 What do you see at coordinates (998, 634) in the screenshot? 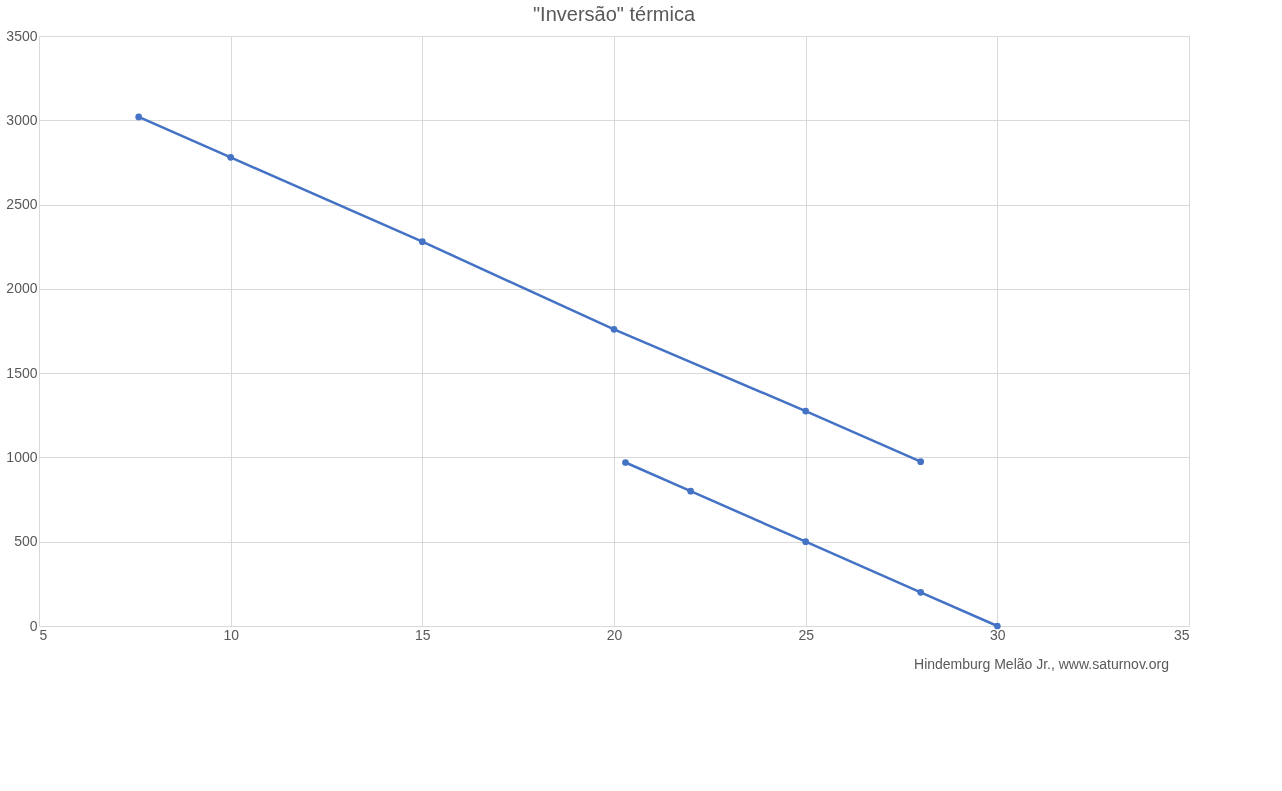
I see `x-tick-label: 30` at bounding box center [998, 634].